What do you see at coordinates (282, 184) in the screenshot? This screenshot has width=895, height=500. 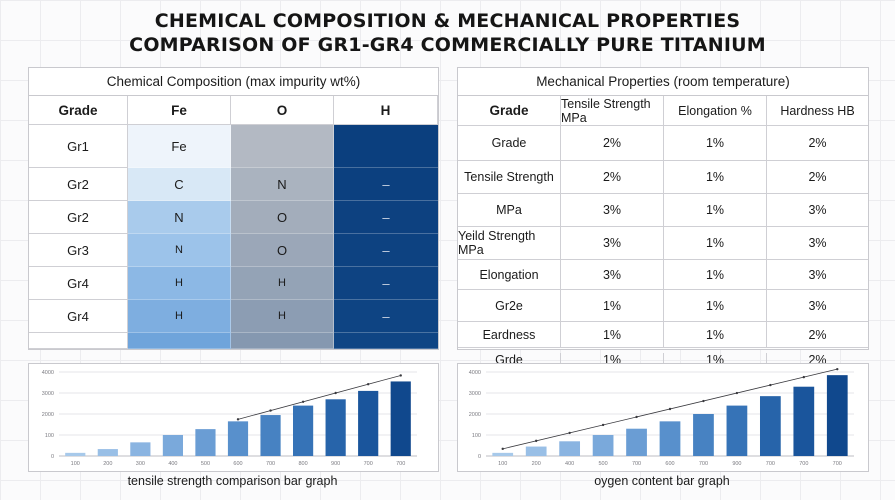 I see `chem-cell-o: N` at bounding box center [282, 184].